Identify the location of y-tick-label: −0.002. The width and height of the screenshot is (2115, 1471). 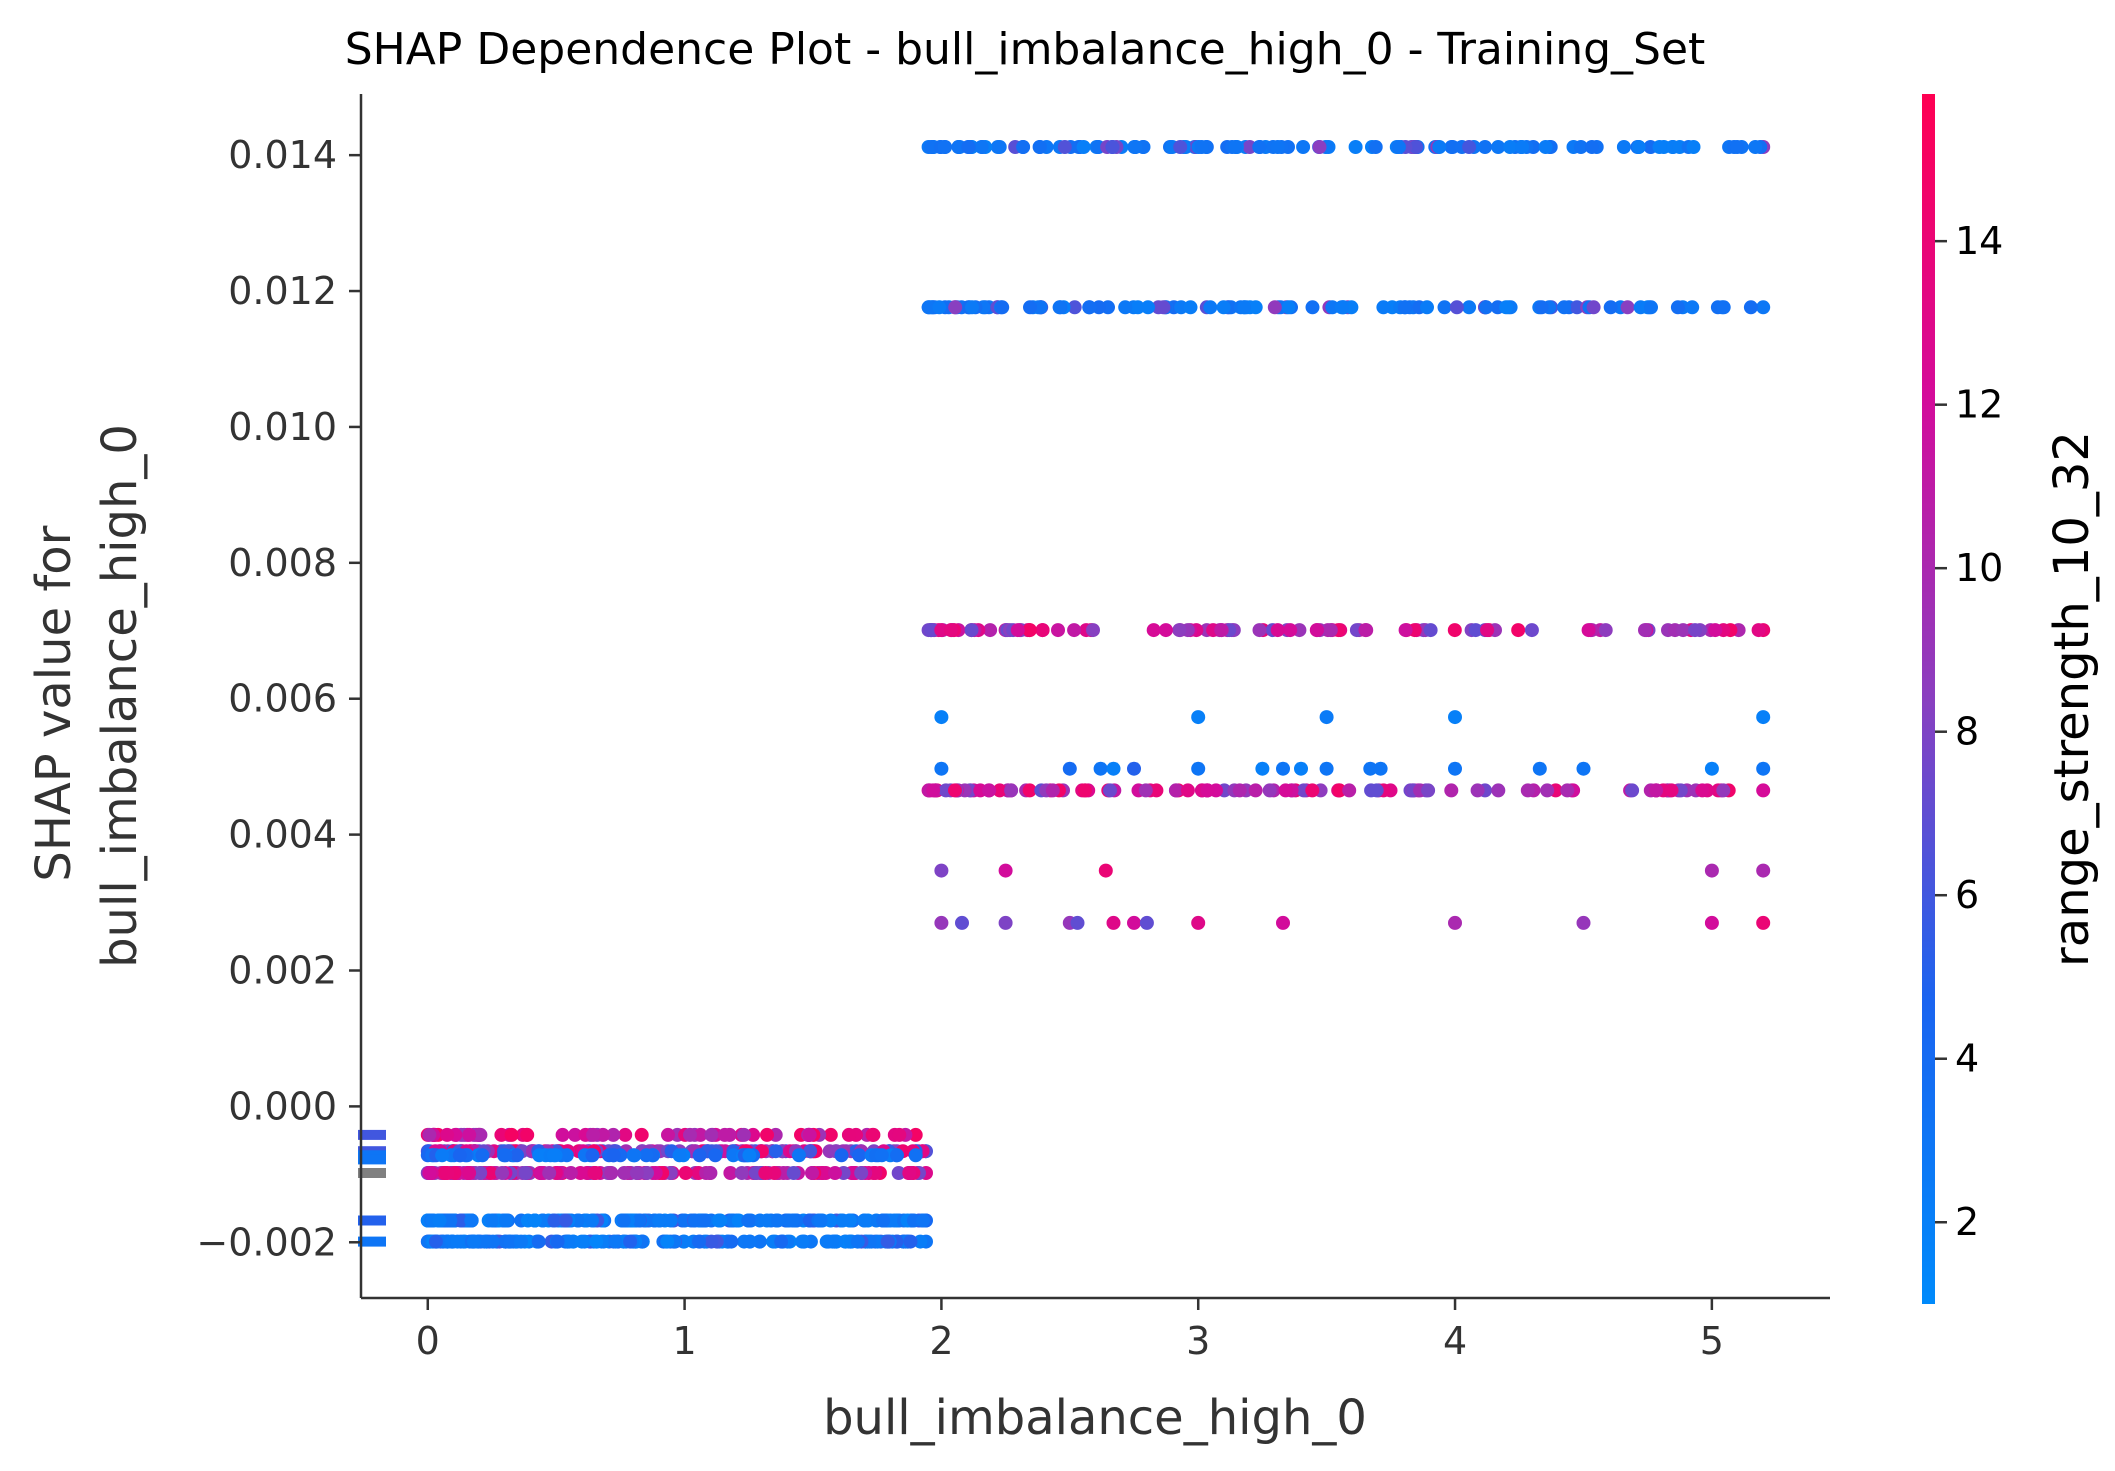
(266, 1242).